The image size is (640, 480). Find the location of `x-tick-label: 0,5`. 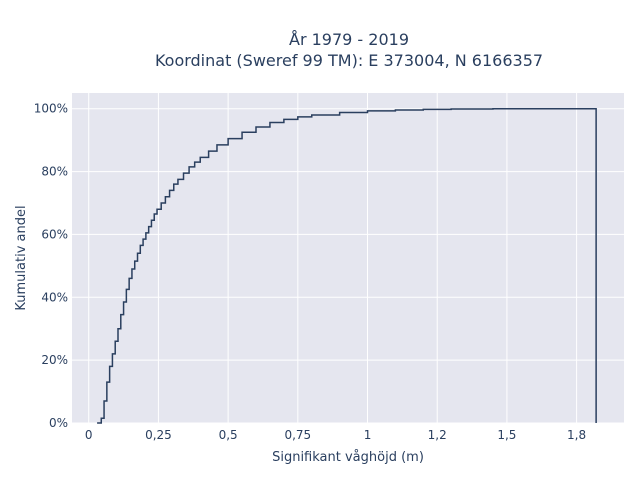

x-tick-label: 0,5 is located at coordinates (228, 435).